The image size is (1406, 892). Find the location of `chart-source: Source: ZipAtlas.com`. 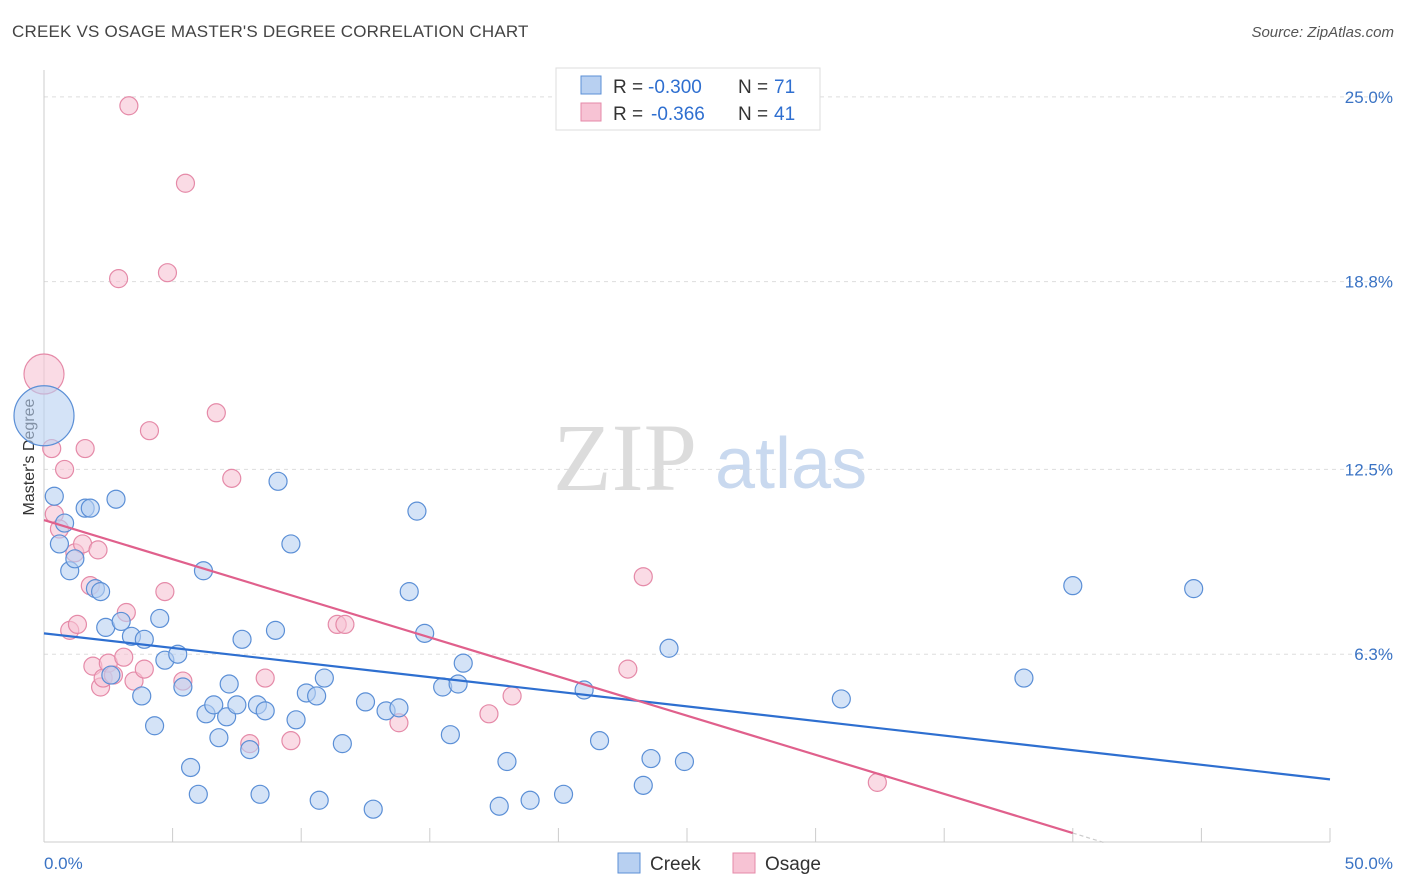

chart-source: Source: ZipAtlas.com is located at coordinates (1322, 32).